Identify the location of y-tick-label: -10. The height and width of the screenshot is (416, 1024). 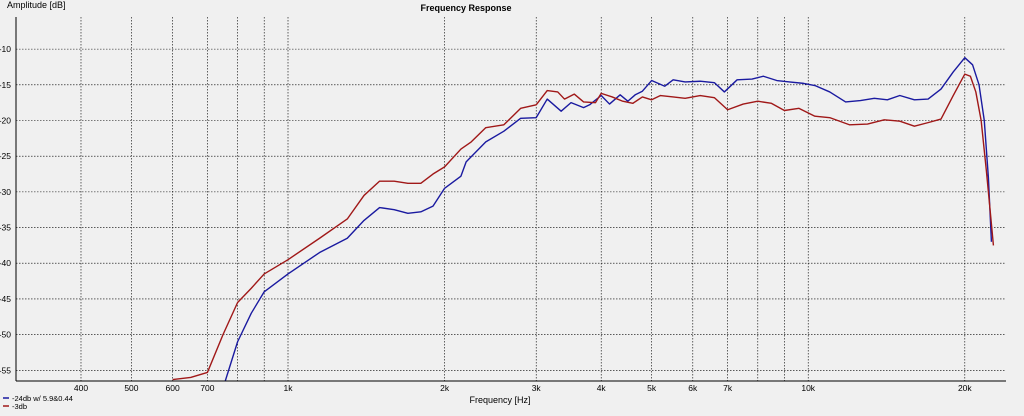
(5, 49).